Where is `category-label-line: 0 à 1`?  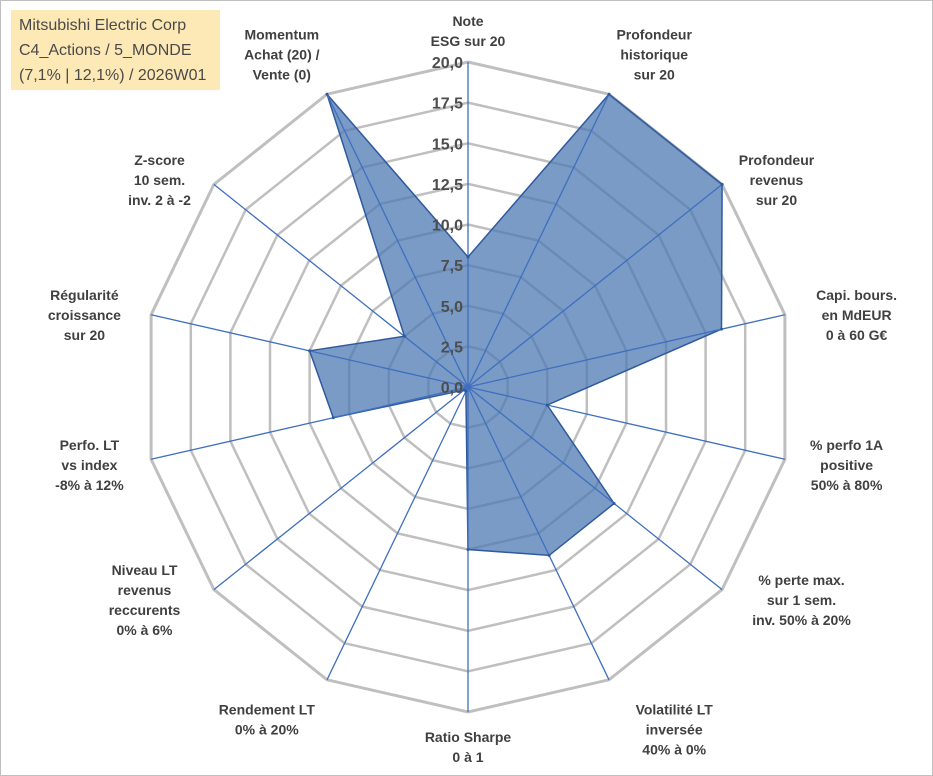
category-label-line: 0 à 1 is located at coordinates (467, 757).